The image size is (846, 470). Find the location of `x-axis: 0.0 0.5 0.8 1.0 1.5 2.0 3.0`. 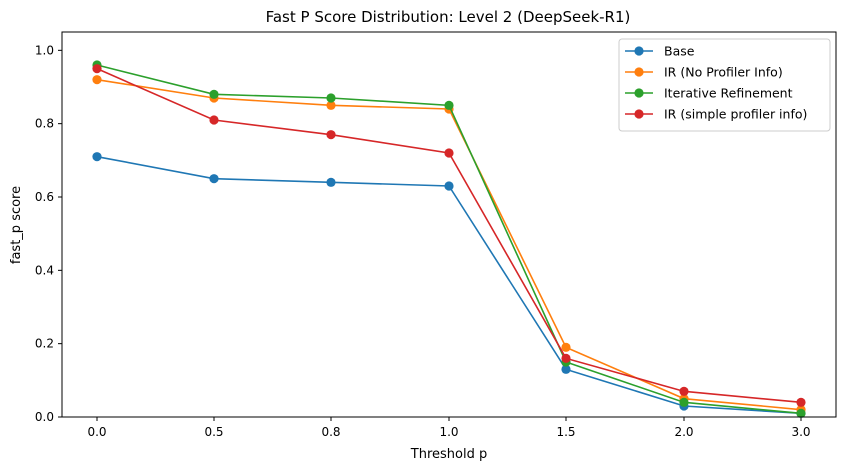

x-axis: 0.0 0.5 0.8 1.0 1.5 2.0 3.0 is located at coordinates (449, 428).